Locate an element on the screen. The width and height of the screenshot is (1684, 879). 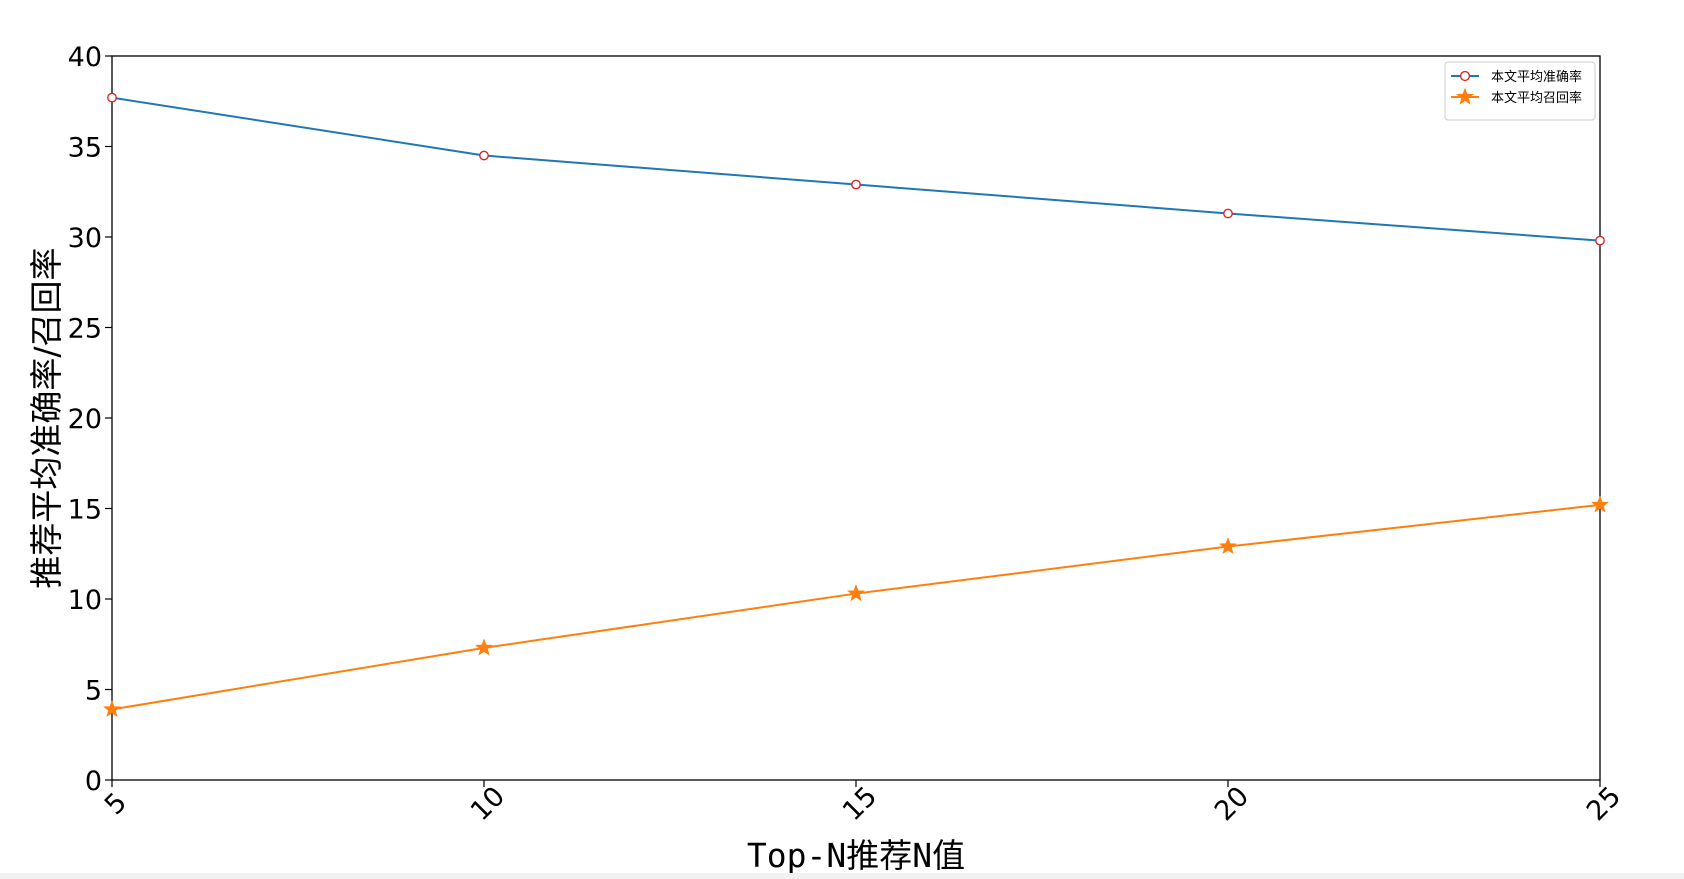
x-tick-label: 5 is located at coordinates (116, 804).